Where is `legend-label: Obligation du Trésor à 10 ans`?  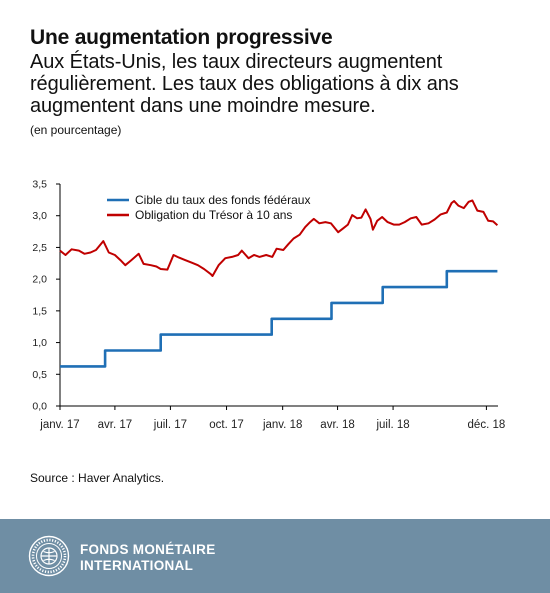
legend-label: Obligation du Trésor à 10 ans is located at coordinates (213, 215).